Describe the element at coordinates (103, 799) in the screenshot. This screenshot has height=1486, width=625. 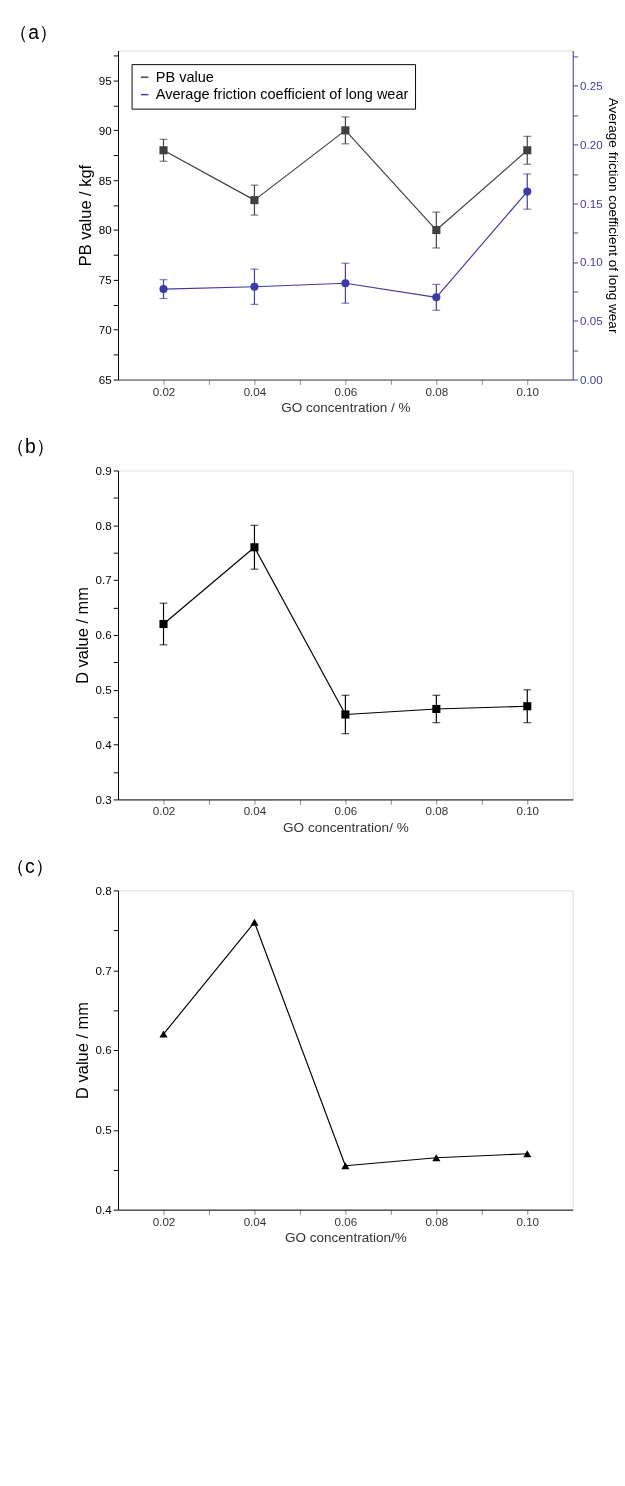
I see `y-tick-label: 0.3` at that location.